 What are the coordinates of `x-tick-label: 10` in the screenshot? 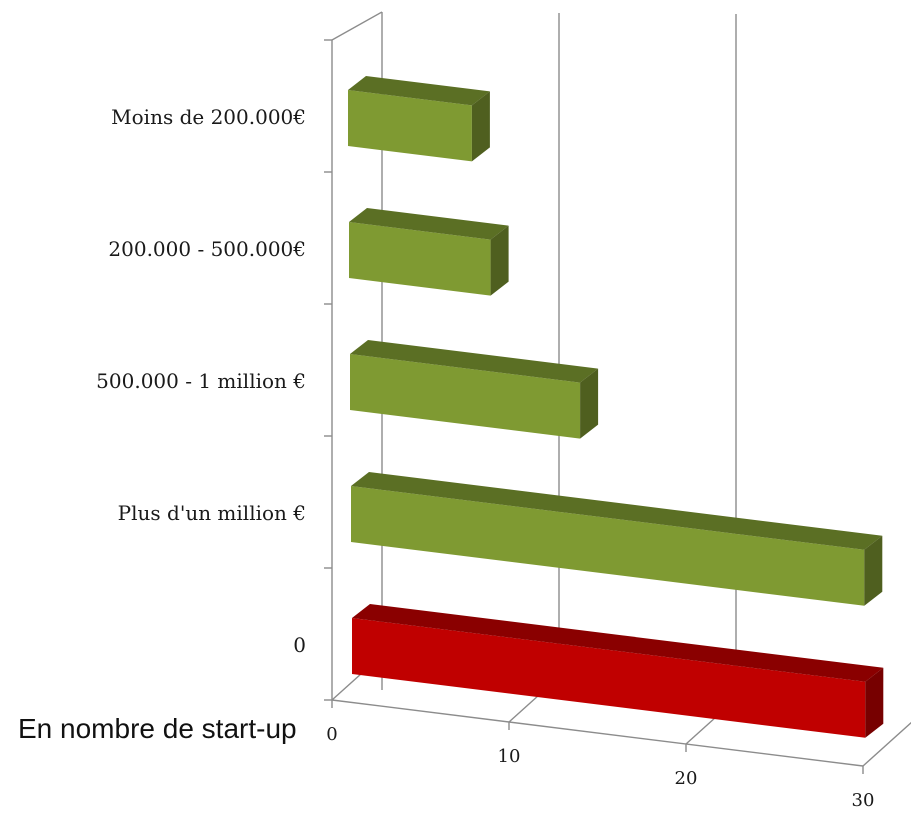 It's located at (509, 756).